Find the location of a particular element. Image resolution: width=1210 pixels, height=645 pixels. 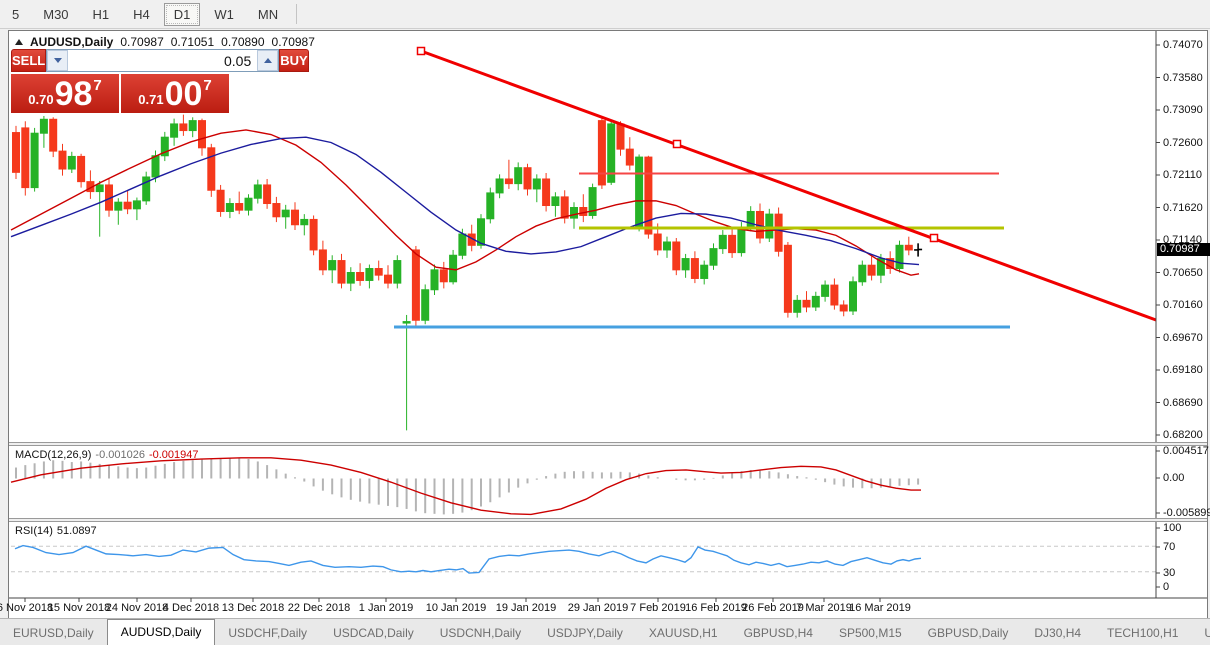

date-axis-label: 24 Nov 2018 is located at coordinates (137, 608).